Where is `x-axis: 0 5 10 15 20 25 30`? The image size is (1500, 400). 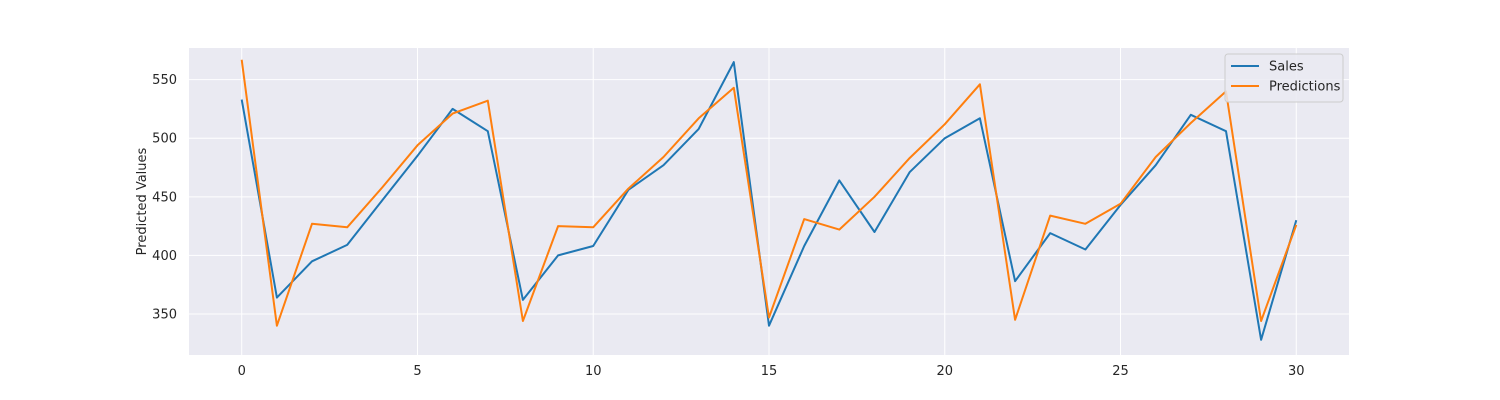
x-axis: 0 5 10 15 20 25 30 is located at coordinates (771, 371).